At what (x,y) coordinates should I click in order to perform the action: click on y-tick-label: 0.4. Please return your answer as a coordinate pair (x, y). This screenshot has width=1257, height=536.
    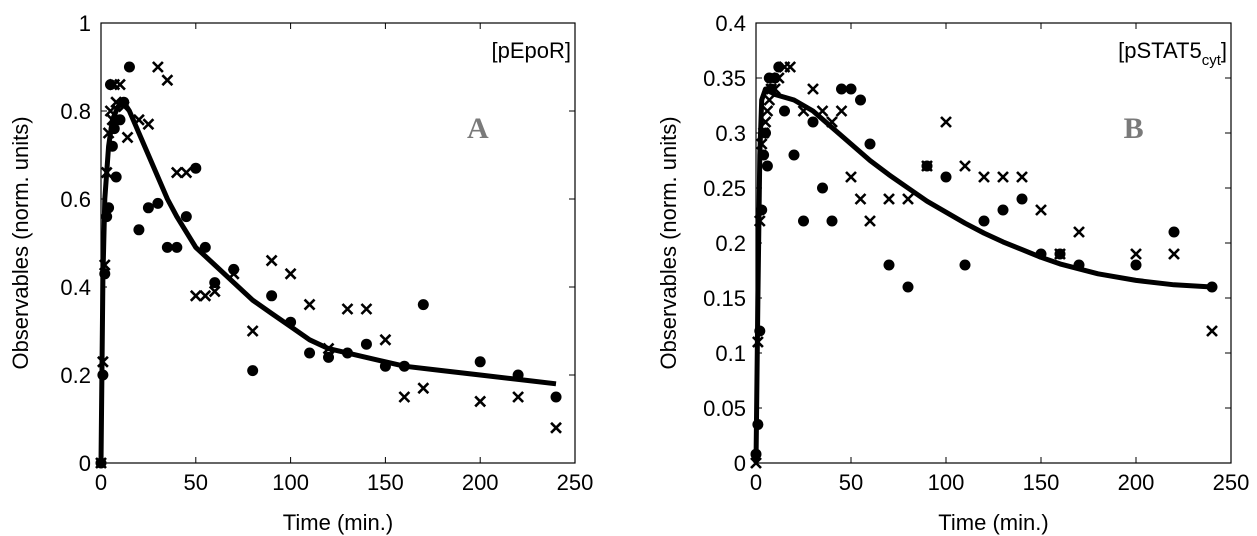
    Looking at the image, I should click on (75, 287).